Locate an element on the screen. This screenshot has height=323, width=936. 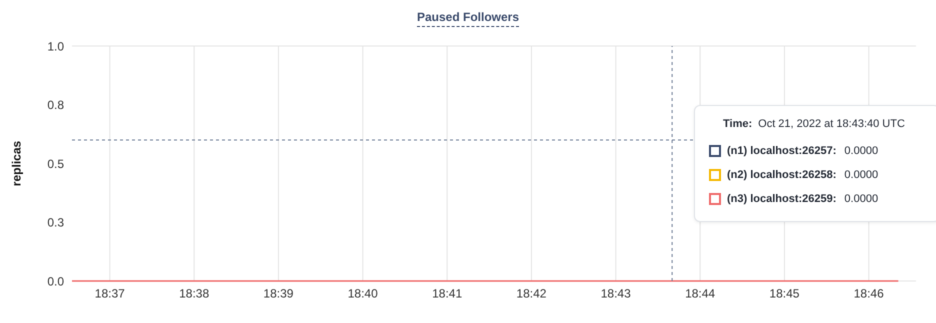
x-tick-label: 18:43 is located at coordinates (616, 293).